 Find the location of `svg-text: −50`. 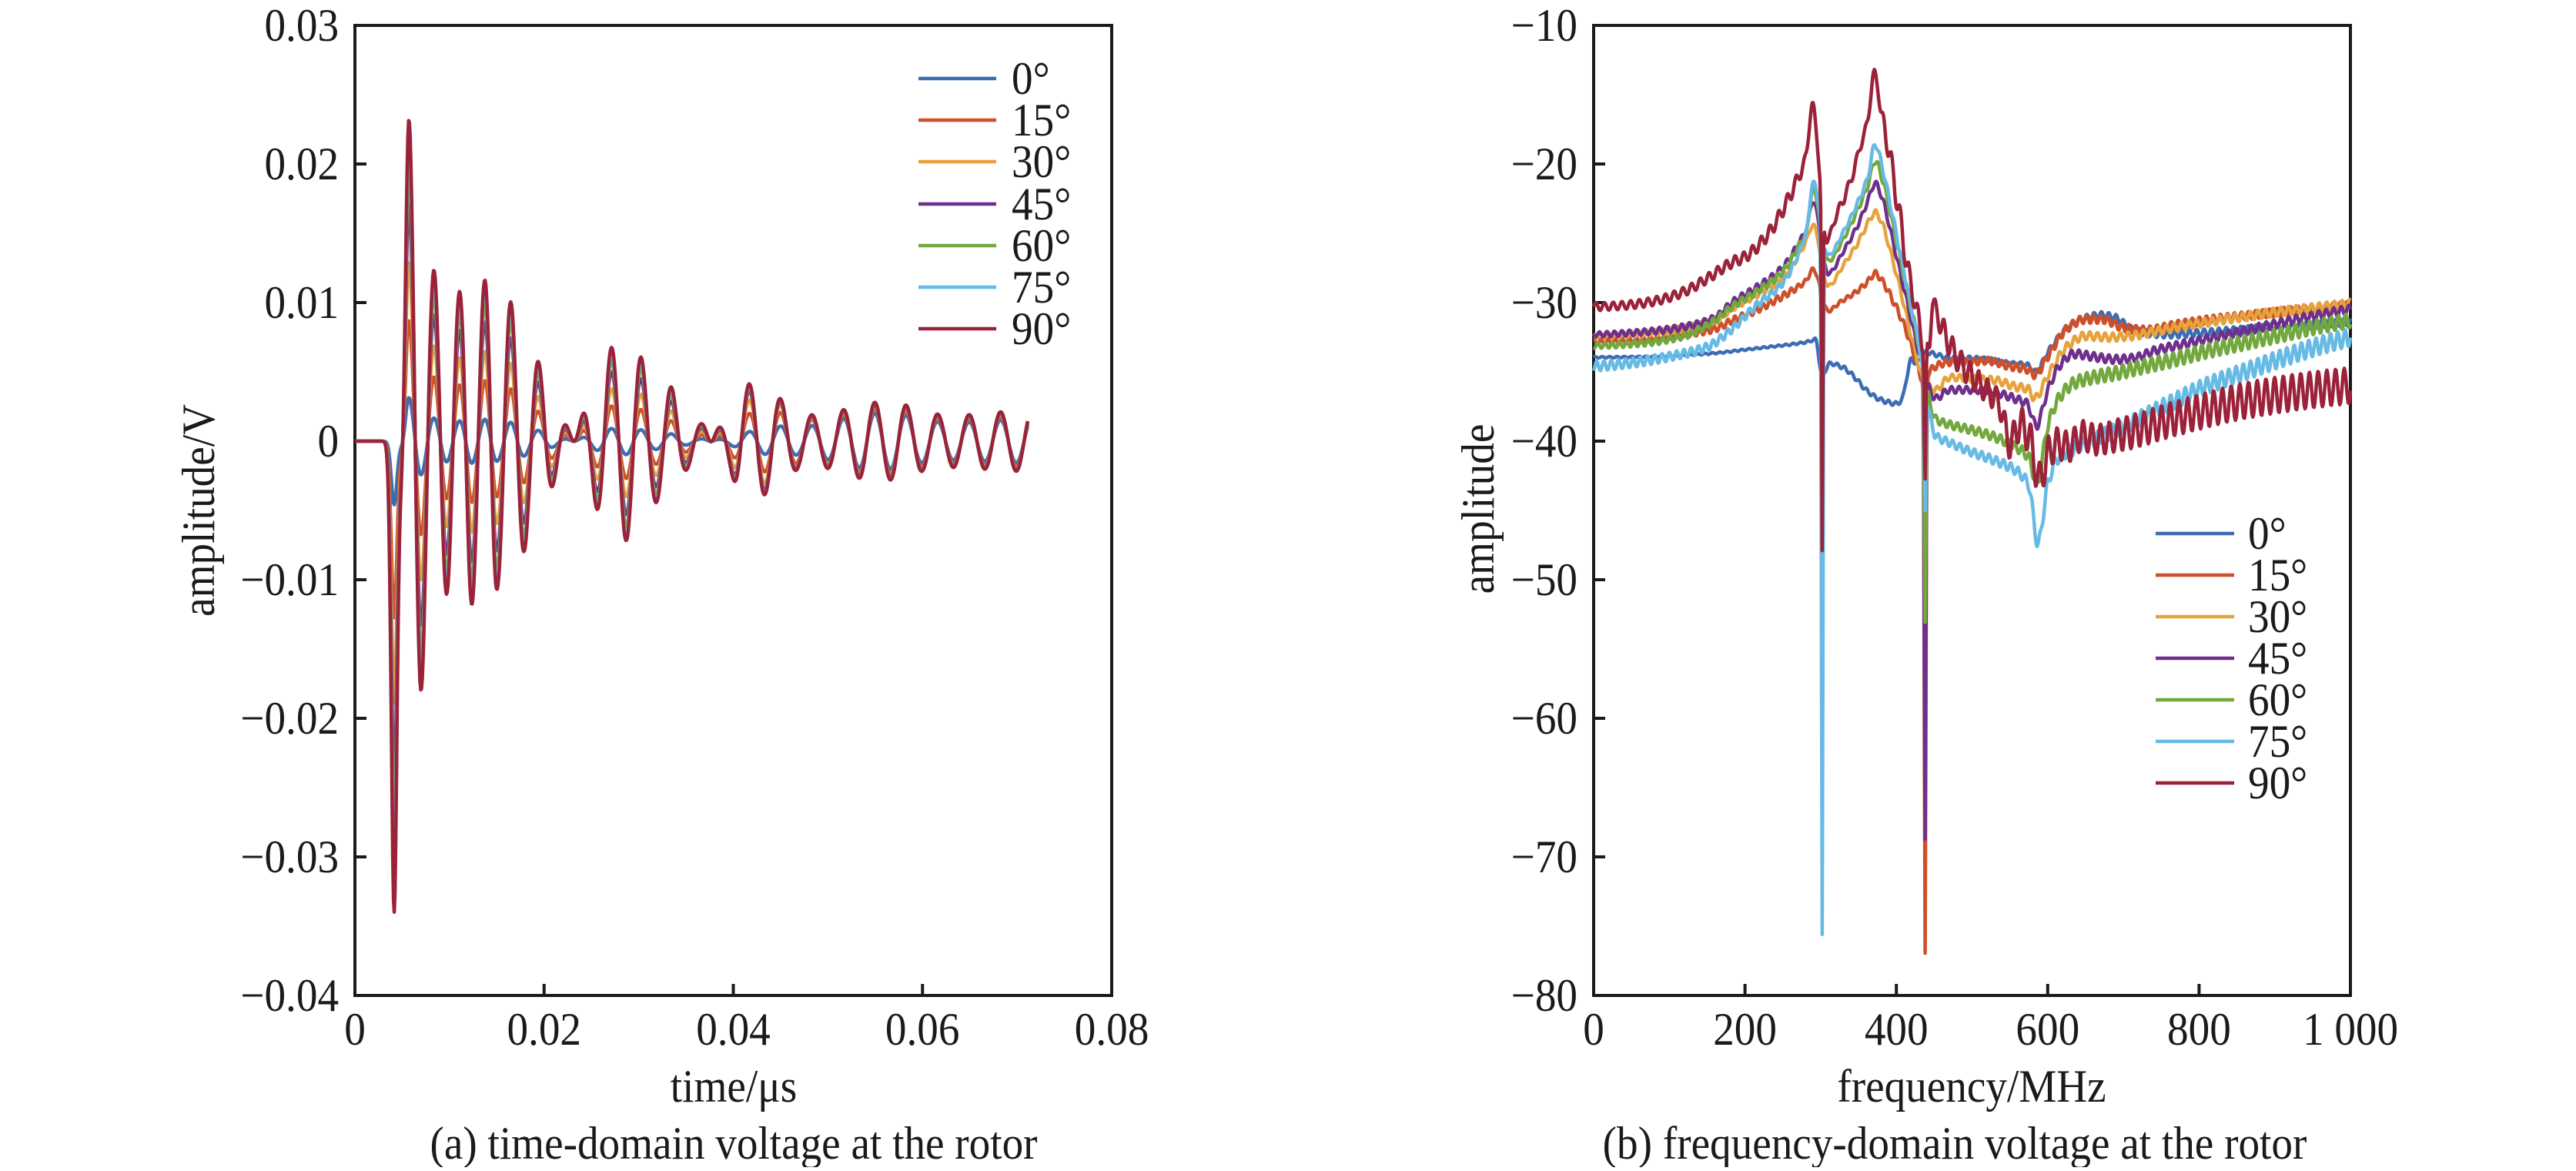

svg-text: −50 is located at coordinates (1544, 580).